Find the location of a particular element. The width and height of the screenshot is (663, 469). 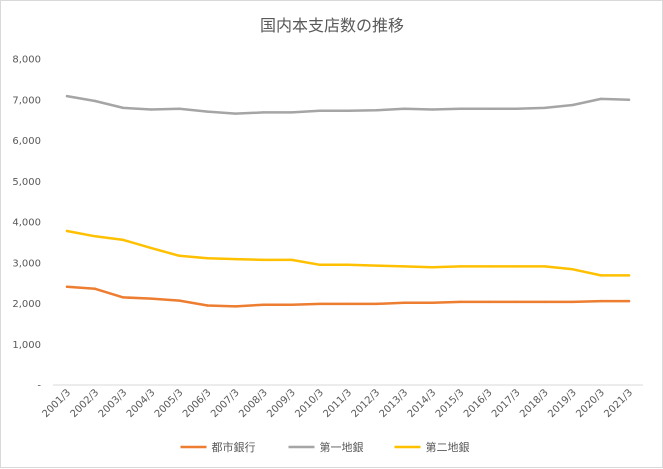

x-tick-label: 2013/3 is located at coordinates (394, 403).